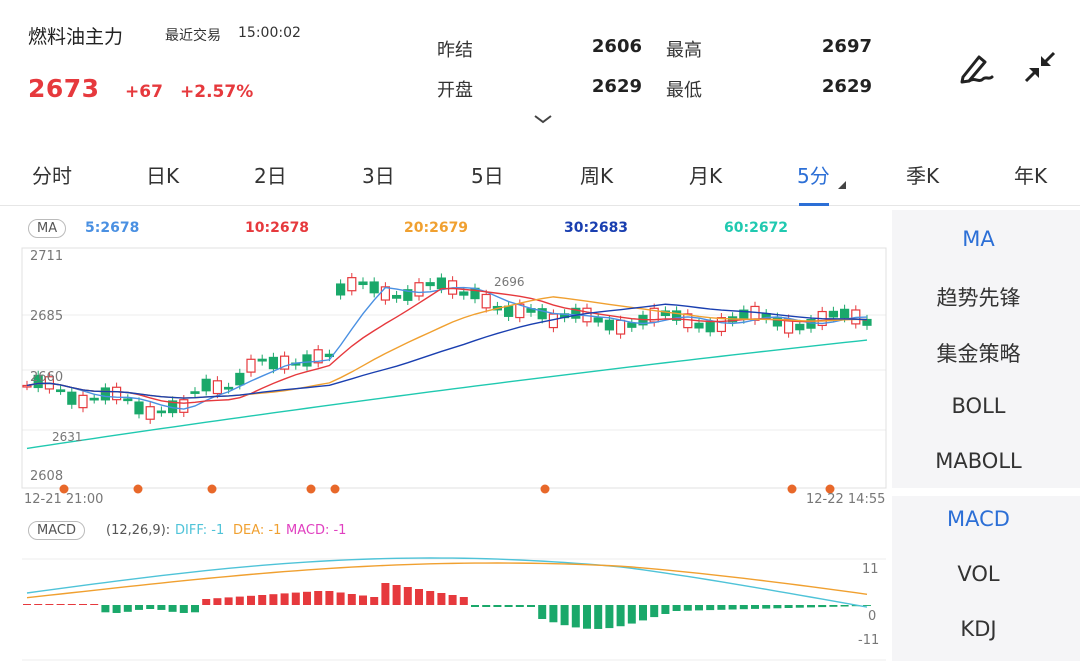 This screenshot has width=1080, height=661. I want to click on macd-grid, so click(454, 609).